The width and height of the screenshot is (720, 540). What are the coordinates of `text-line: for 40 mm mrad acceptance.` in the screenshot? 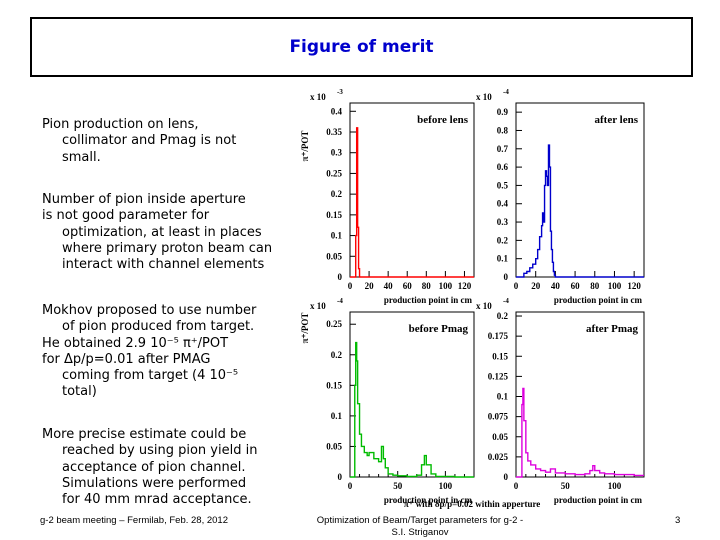 It's located at (157, 500).